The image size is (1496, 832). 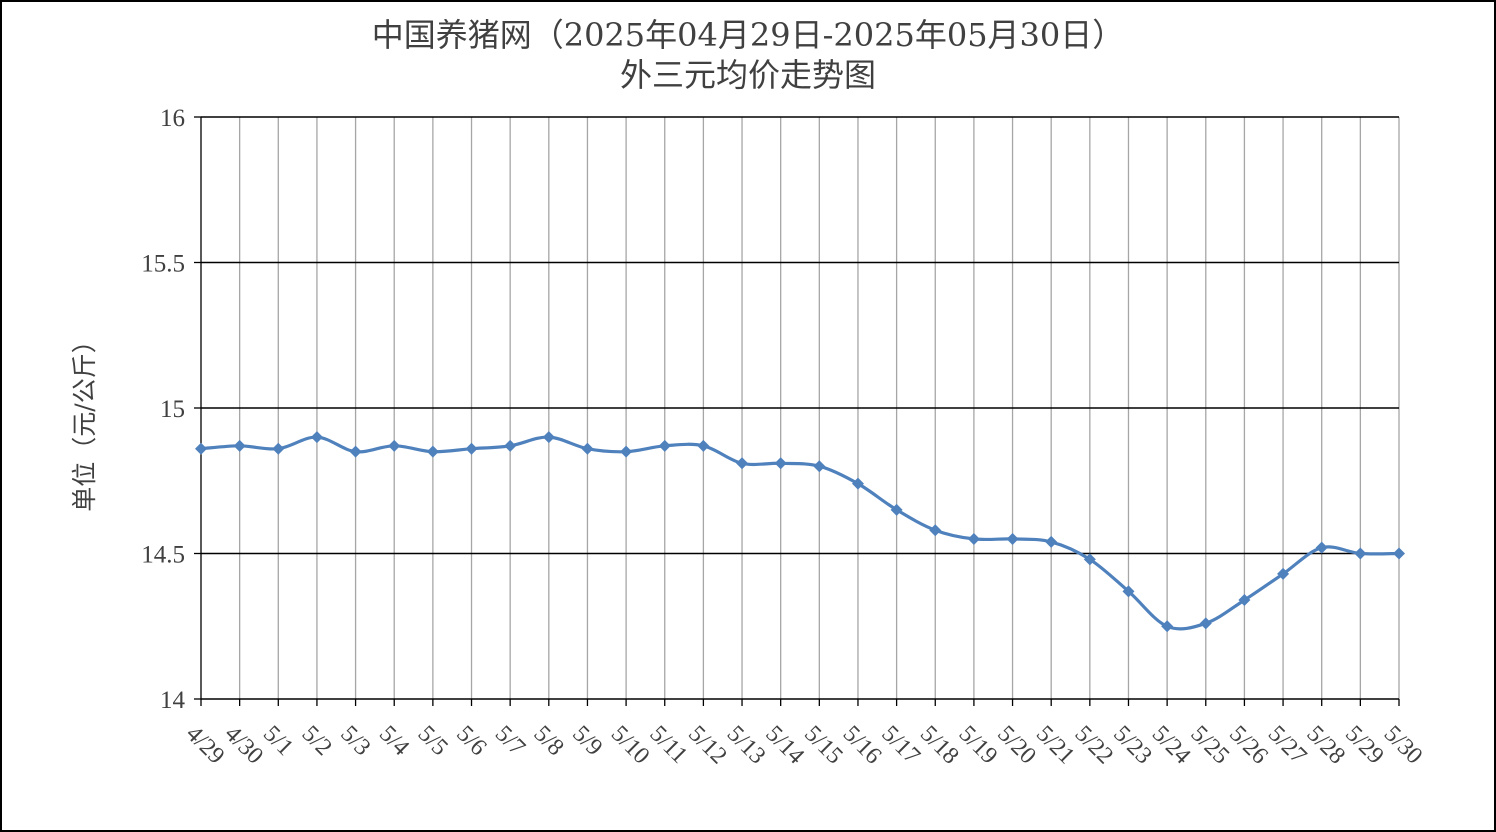 What do you see at coordinates (784, 745) in the screenshot?
I see `x-tick-label: 5/14` at bounding box center [784, 745].